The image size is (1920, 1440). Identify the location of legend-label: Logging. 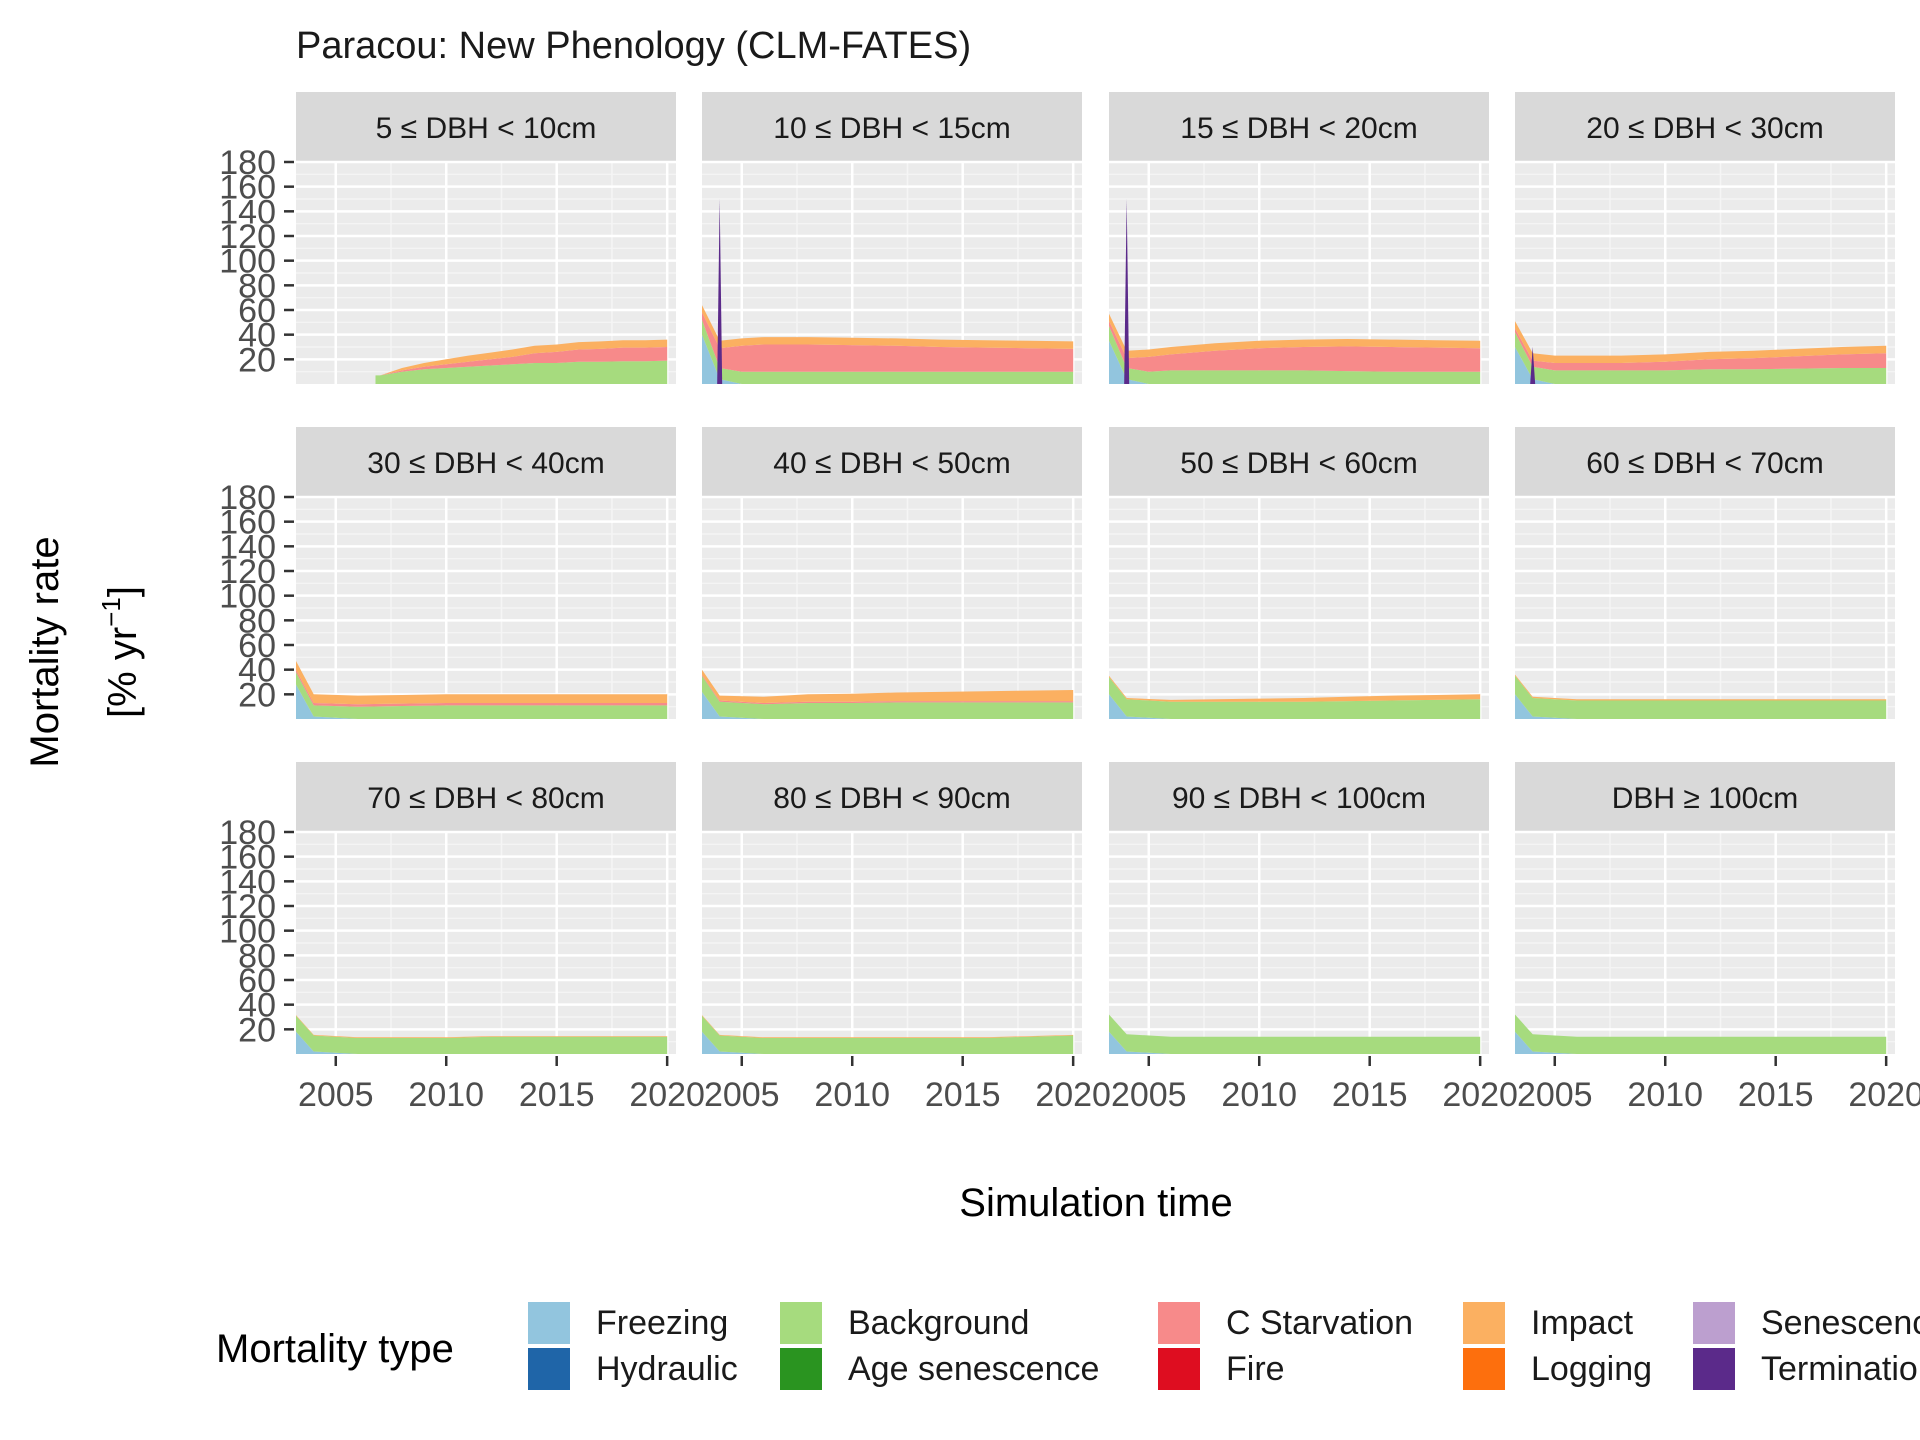
(1591, 1369).